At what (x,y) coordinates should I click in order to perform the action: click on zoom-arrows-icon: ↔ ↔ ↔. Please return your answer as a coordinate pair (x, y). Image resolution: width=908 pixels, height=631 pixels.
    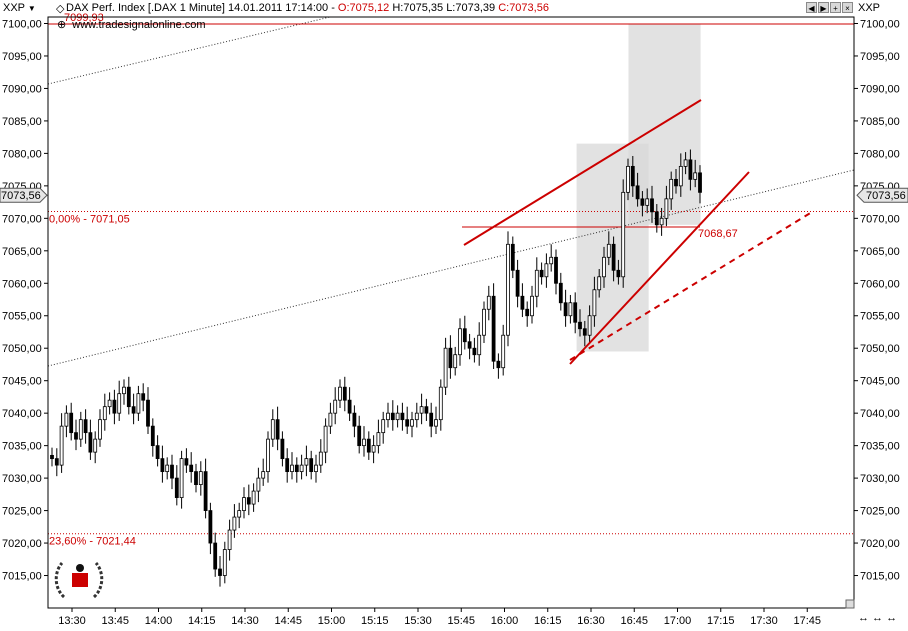
    Looking at the image, I should click on (877, 618).